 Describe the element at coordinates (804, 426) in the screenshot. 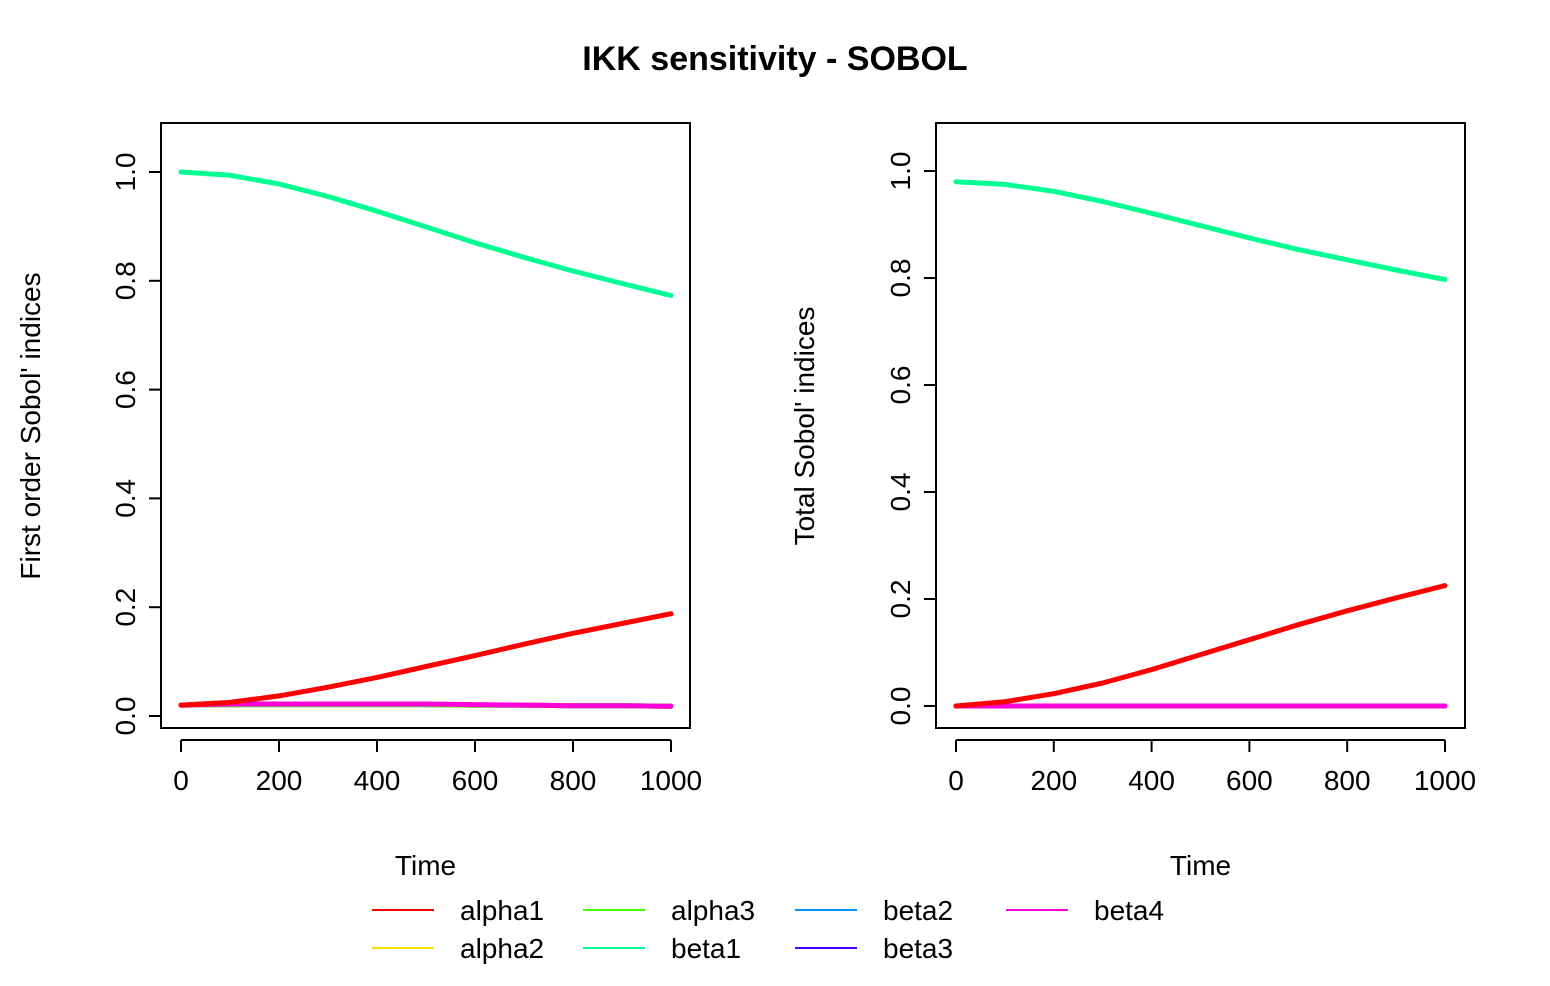

I see `y-axis-label: Total Sobol' indices` at that location.